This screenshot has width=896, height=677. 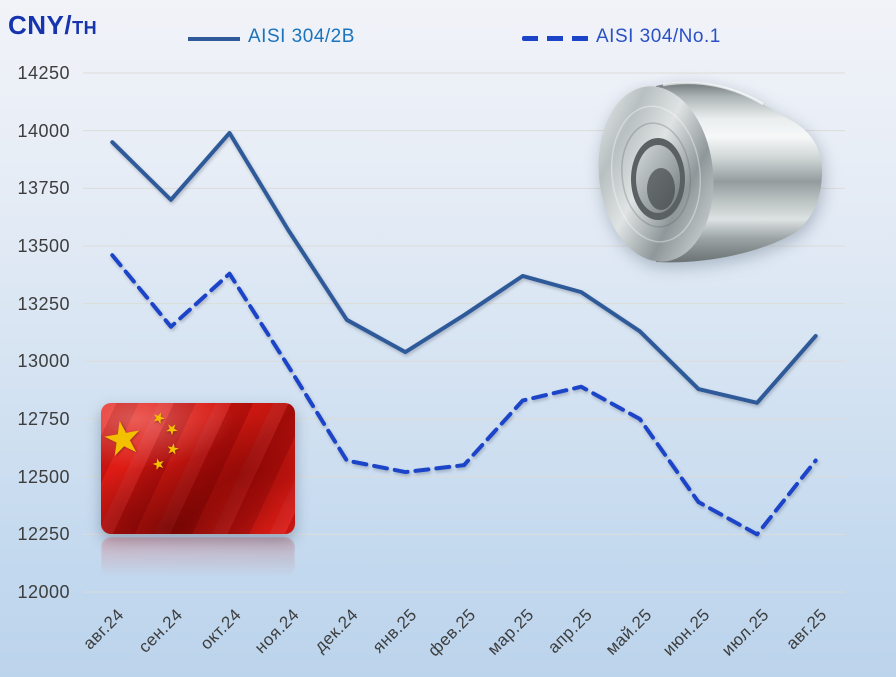 What do you see at coordinates (43, 592) in the screenshot?
I see `y-tick-label: 12000` at bounding box center [43, 592].